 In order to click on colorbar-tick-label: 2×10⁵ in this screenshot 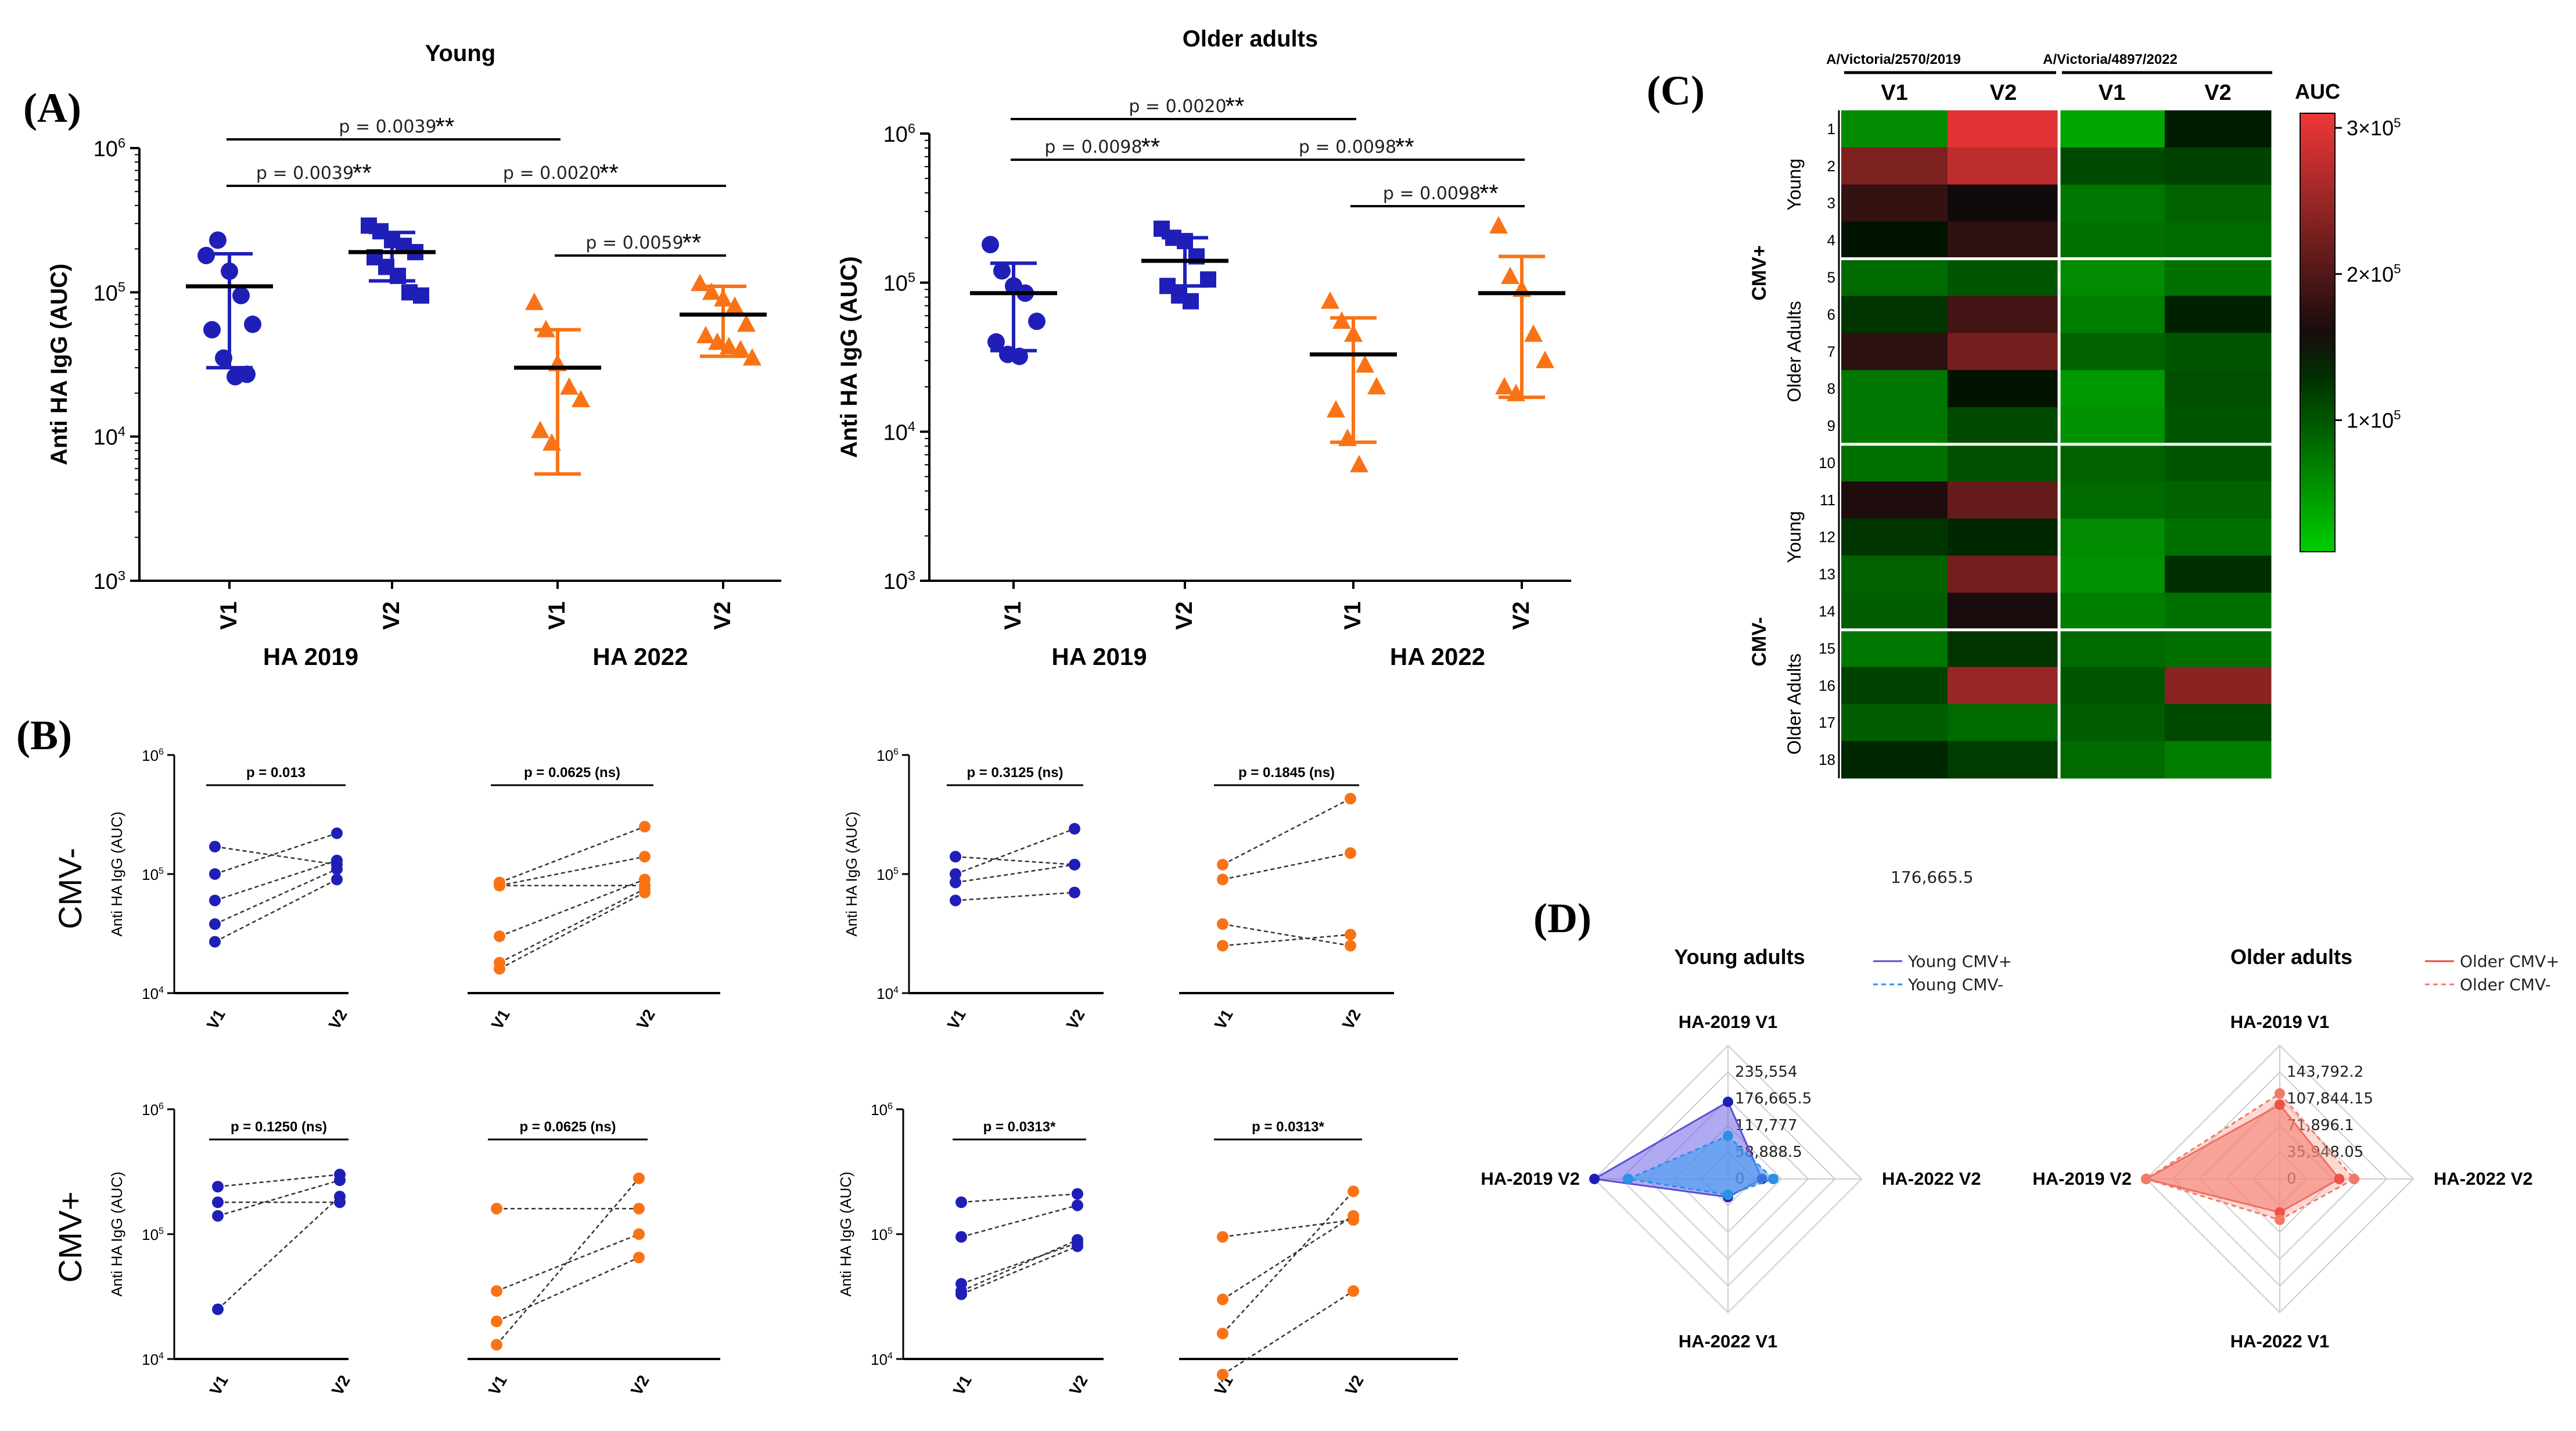, I will do `click(2374, 273)`.